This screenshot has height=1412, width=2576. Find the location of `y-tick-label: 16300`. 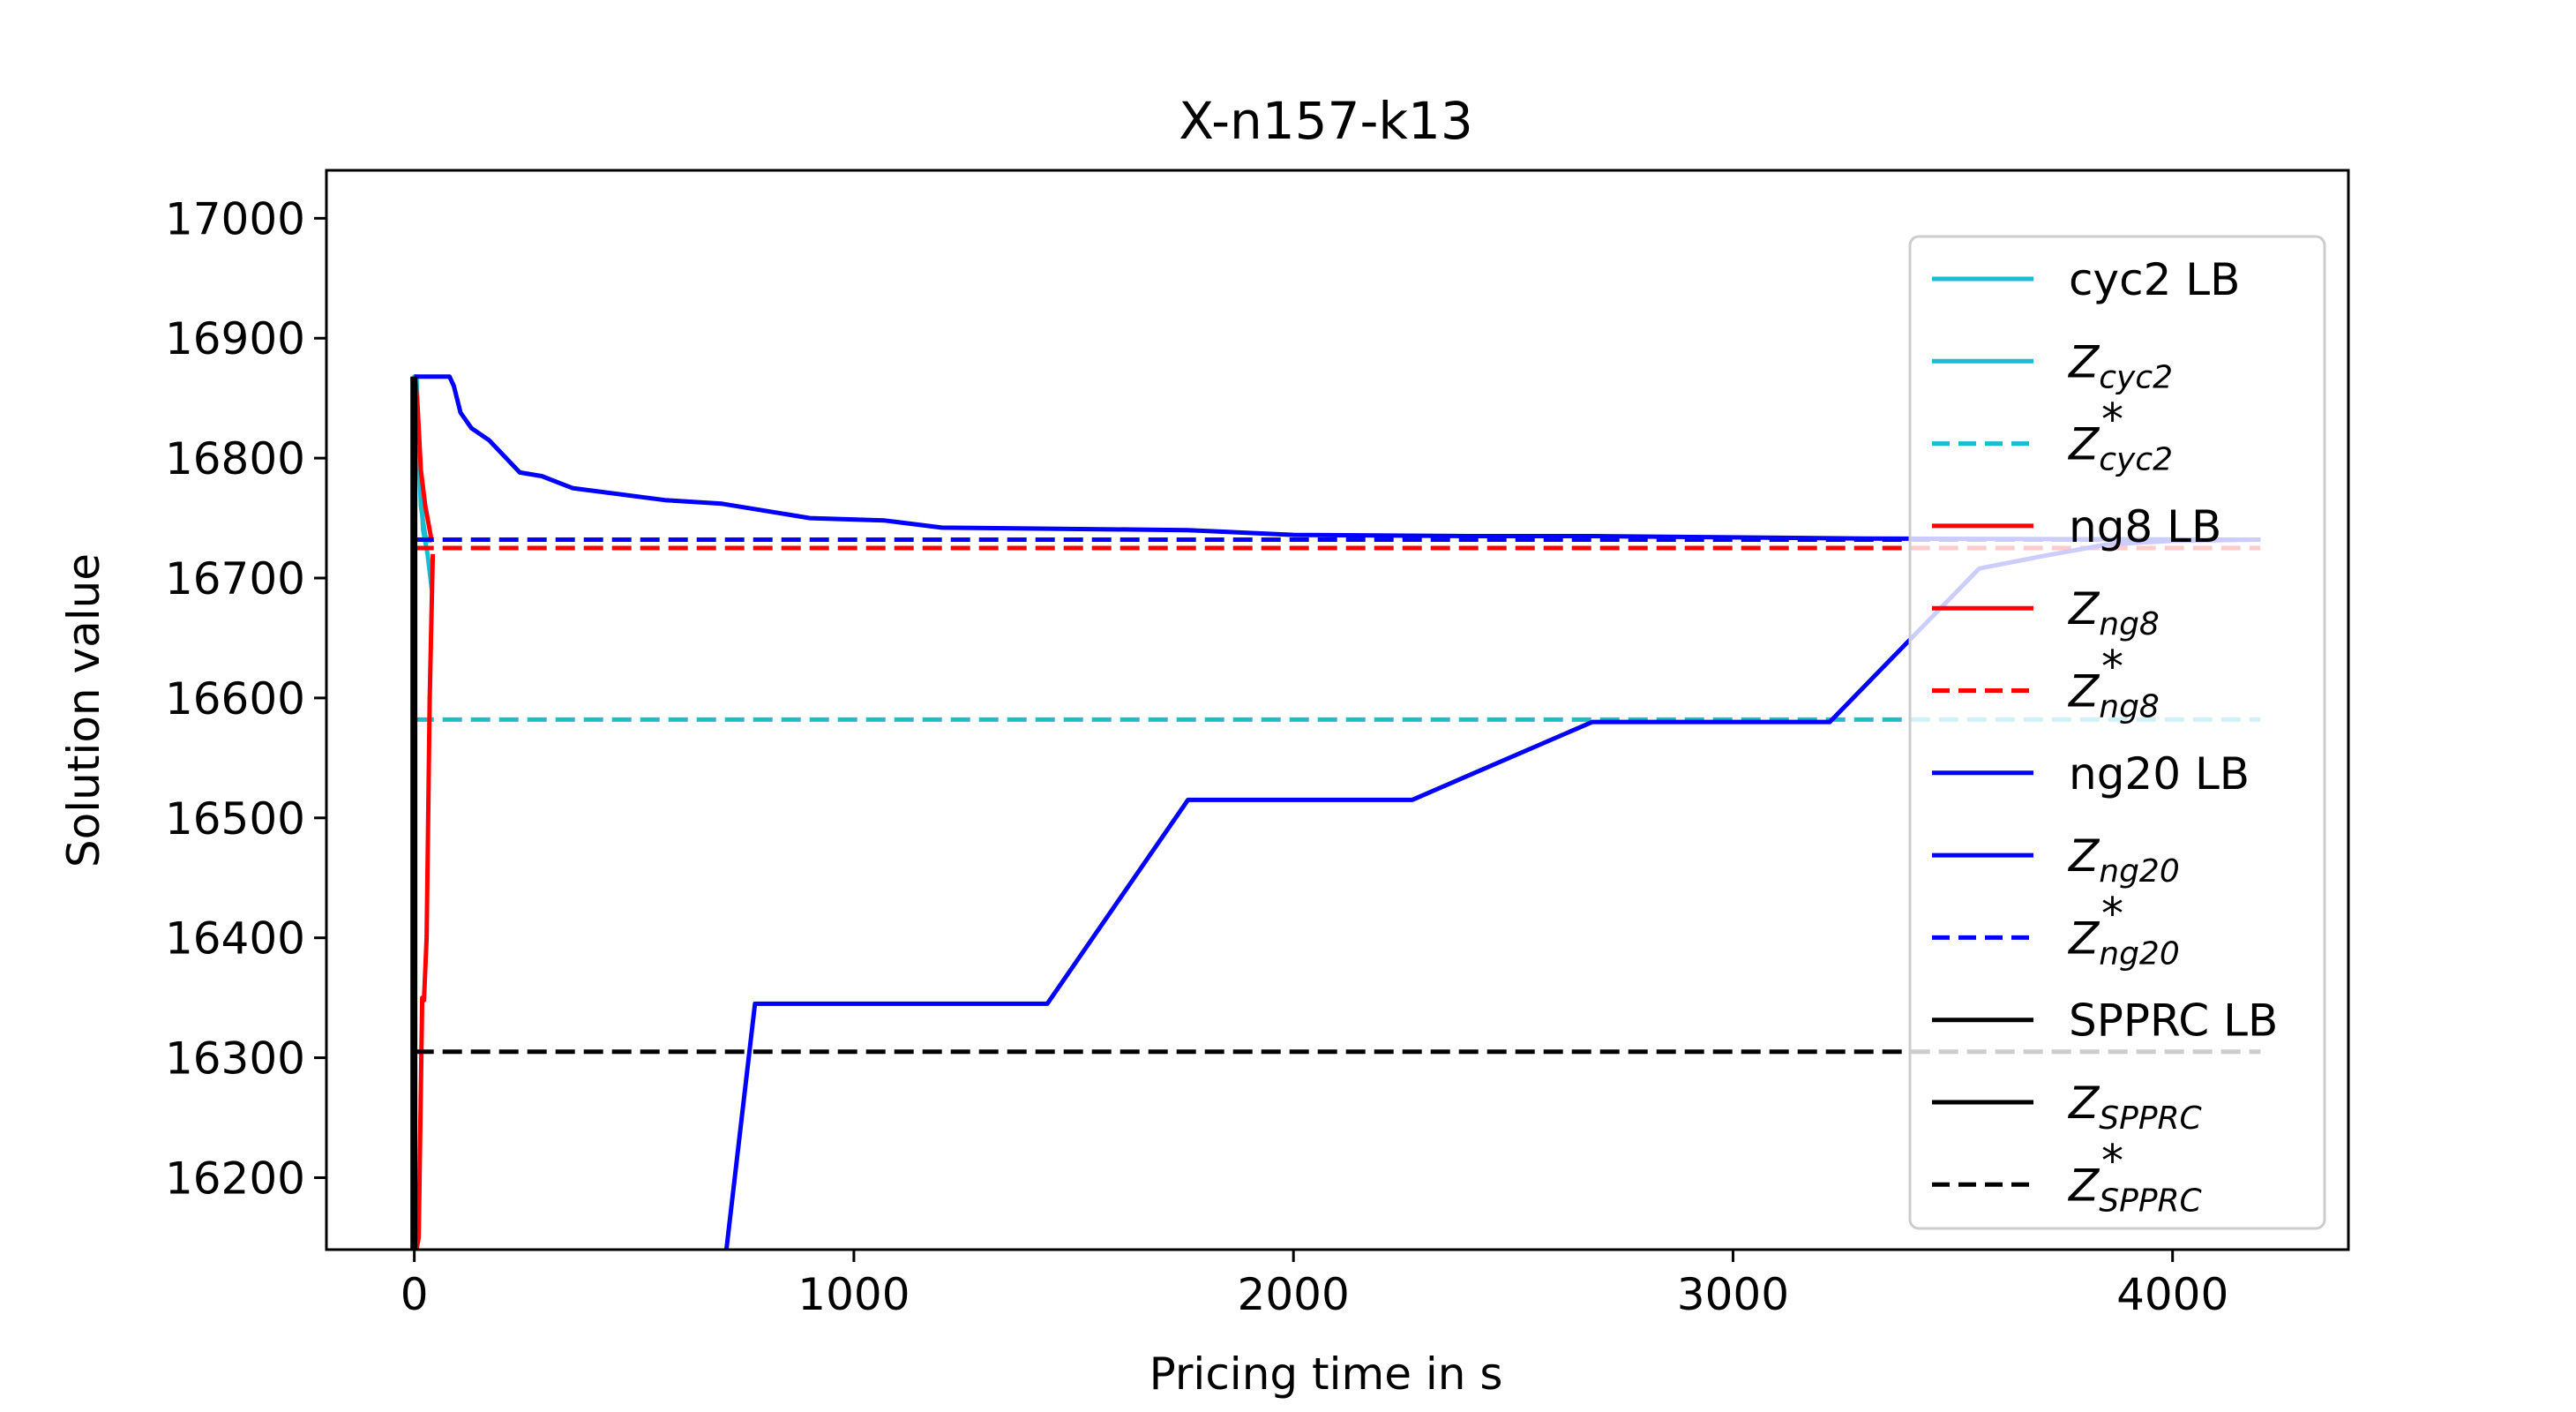

y-tick-label: 16300 is located at coordinates (235, 1059).